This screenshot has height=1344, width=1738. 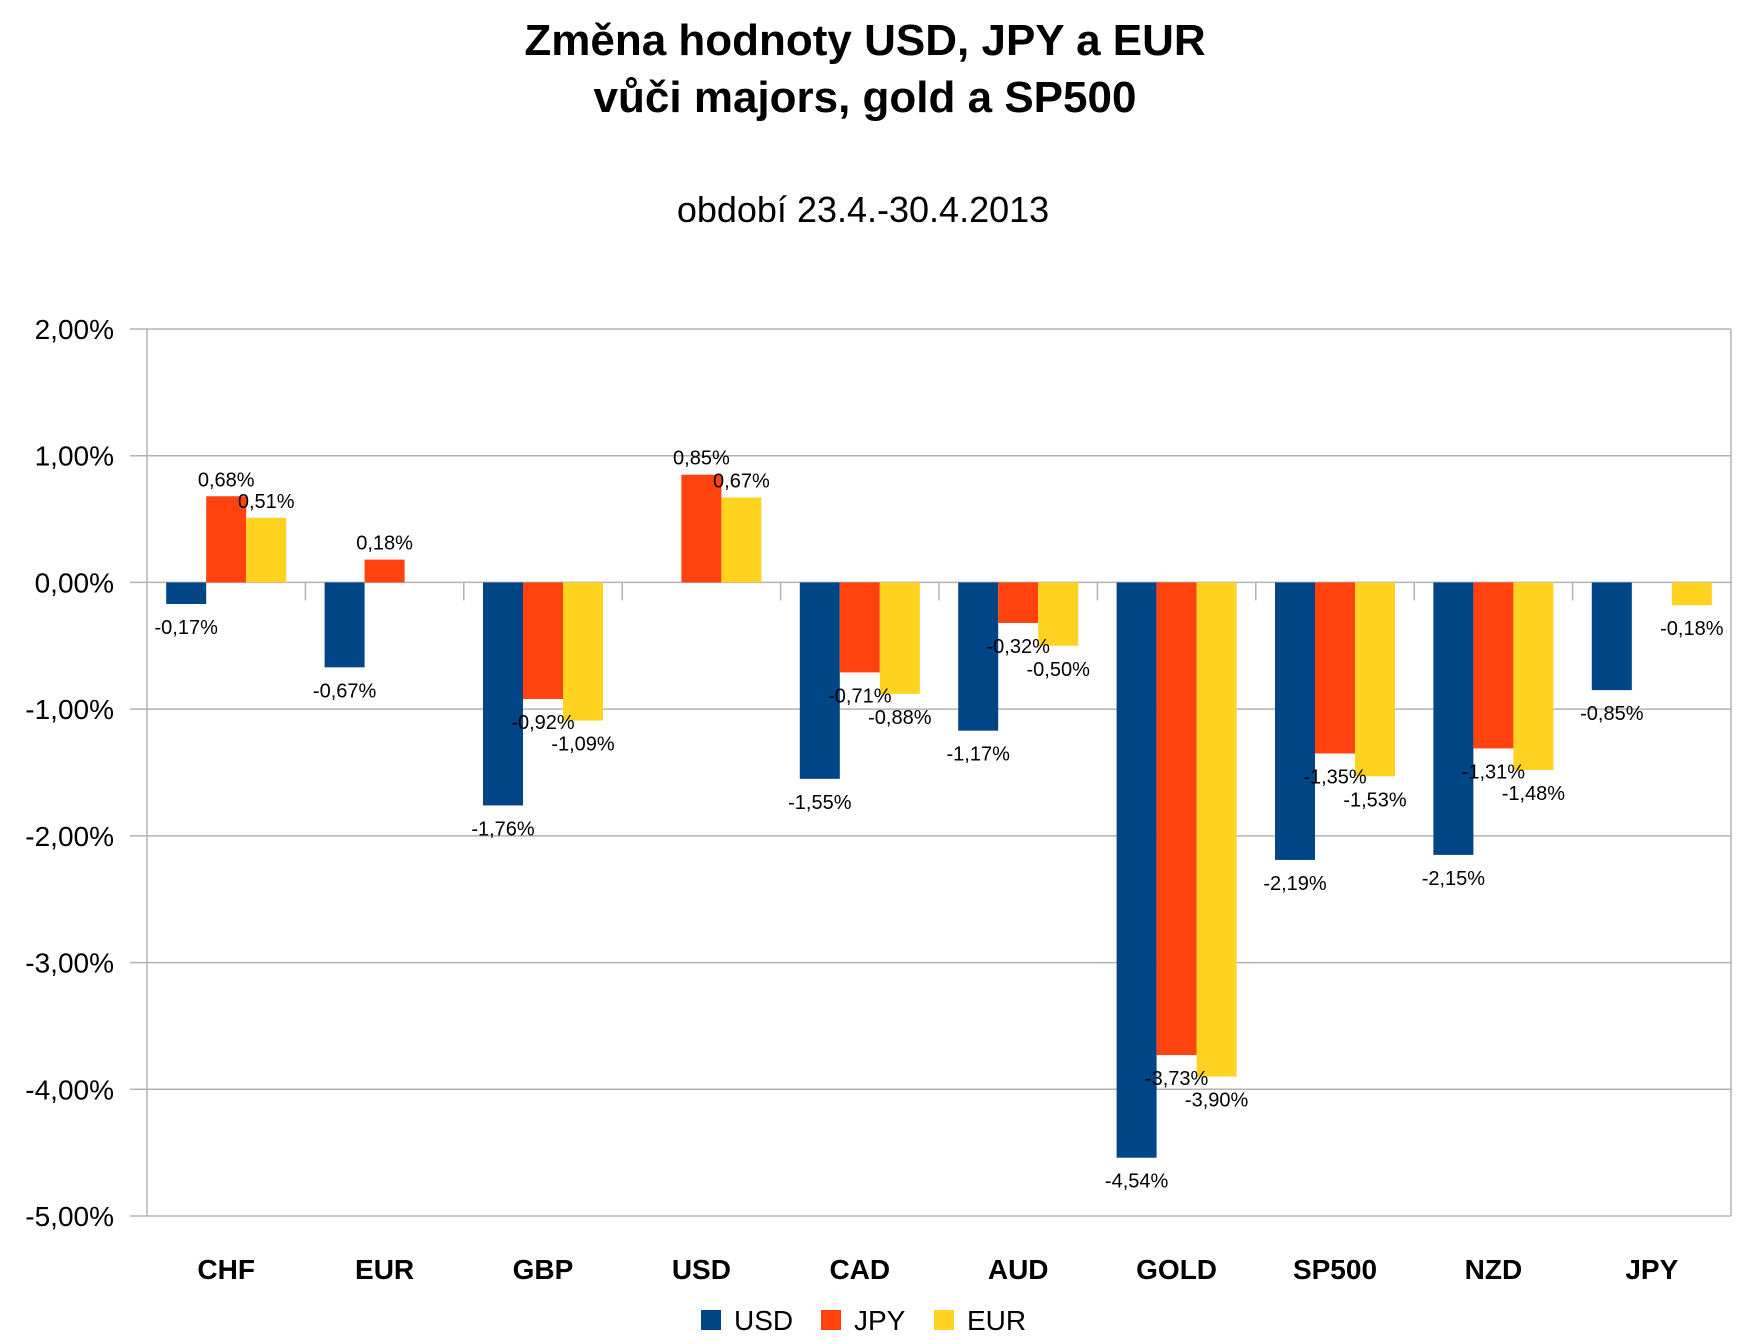 What do you see at coordinates (1494, 1269) in the screenshot?
I see `x-tick-label: NZD` at bounding box center [1494, 1269].